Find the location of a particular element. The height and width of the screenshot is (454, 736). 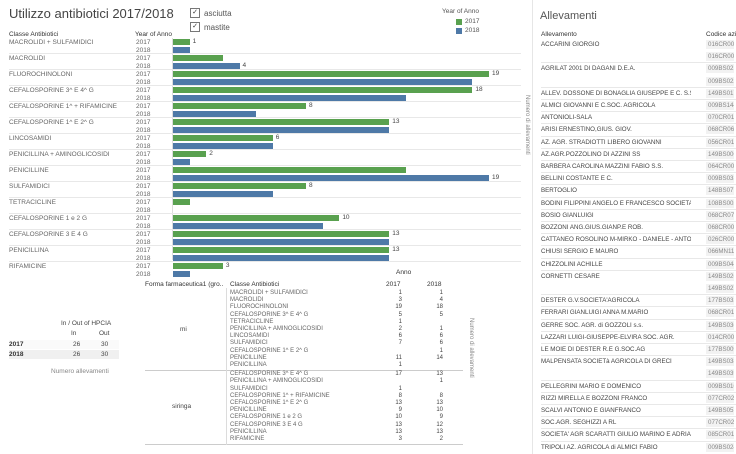

bar-data-label: 6 is located at coordinates (277, 137).